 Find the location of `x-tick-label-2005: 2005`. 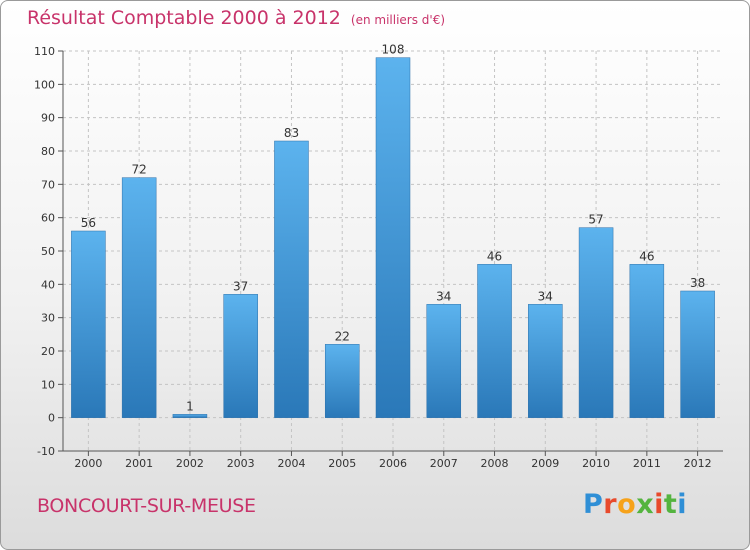

x-tick-label-2005: 2005 is located at coordinates (342, 463).